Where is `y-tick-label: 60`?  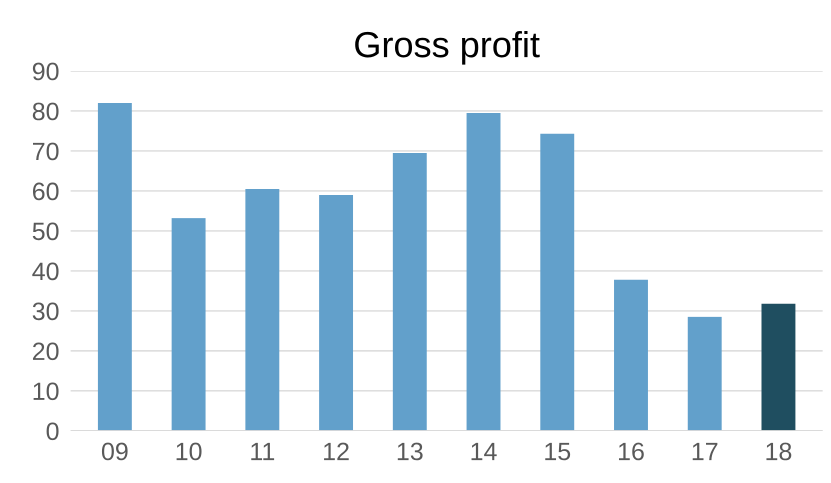
y-tick-label: 60 is located at coordinates (45, 191).